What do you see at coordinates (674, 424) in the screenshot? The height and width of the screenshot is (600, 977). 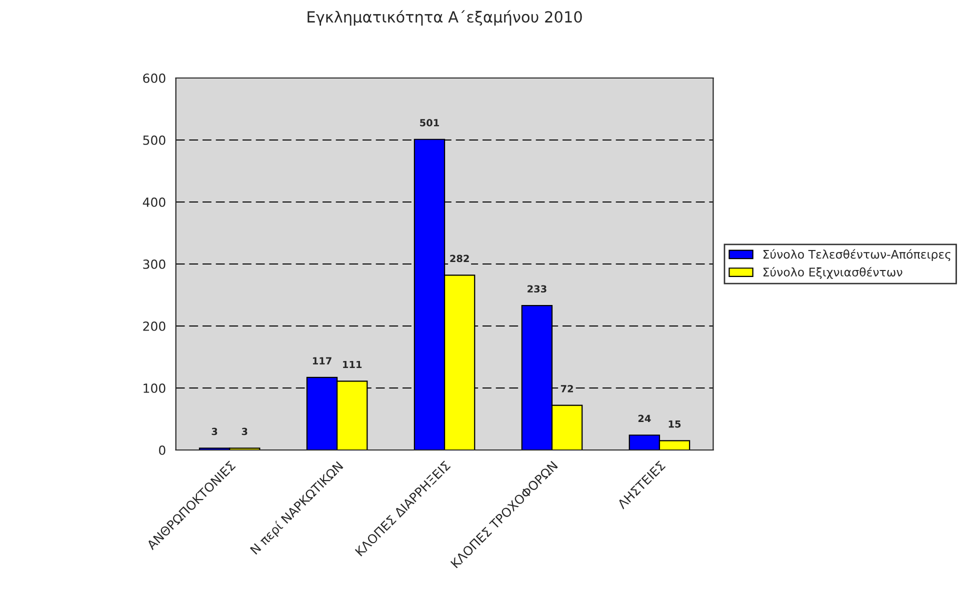 I see `data-label: 15` at bounding box center [674, 424].